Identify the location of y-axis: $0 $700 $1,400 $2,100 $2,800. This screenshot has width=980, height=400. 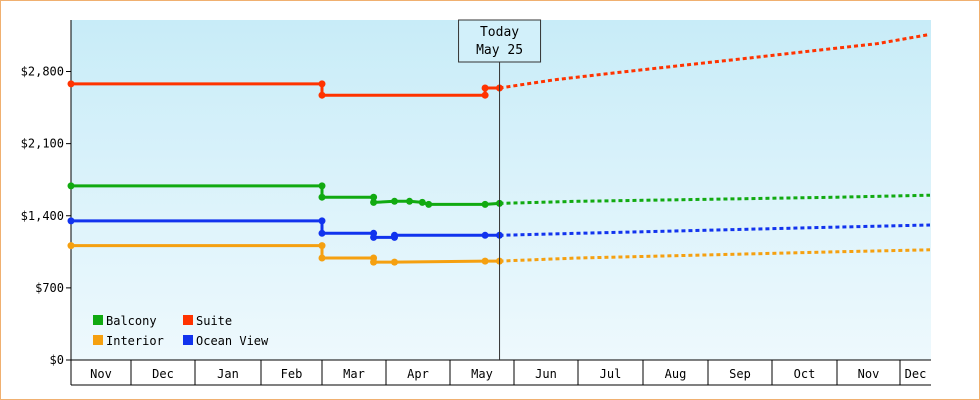
(46, 193).